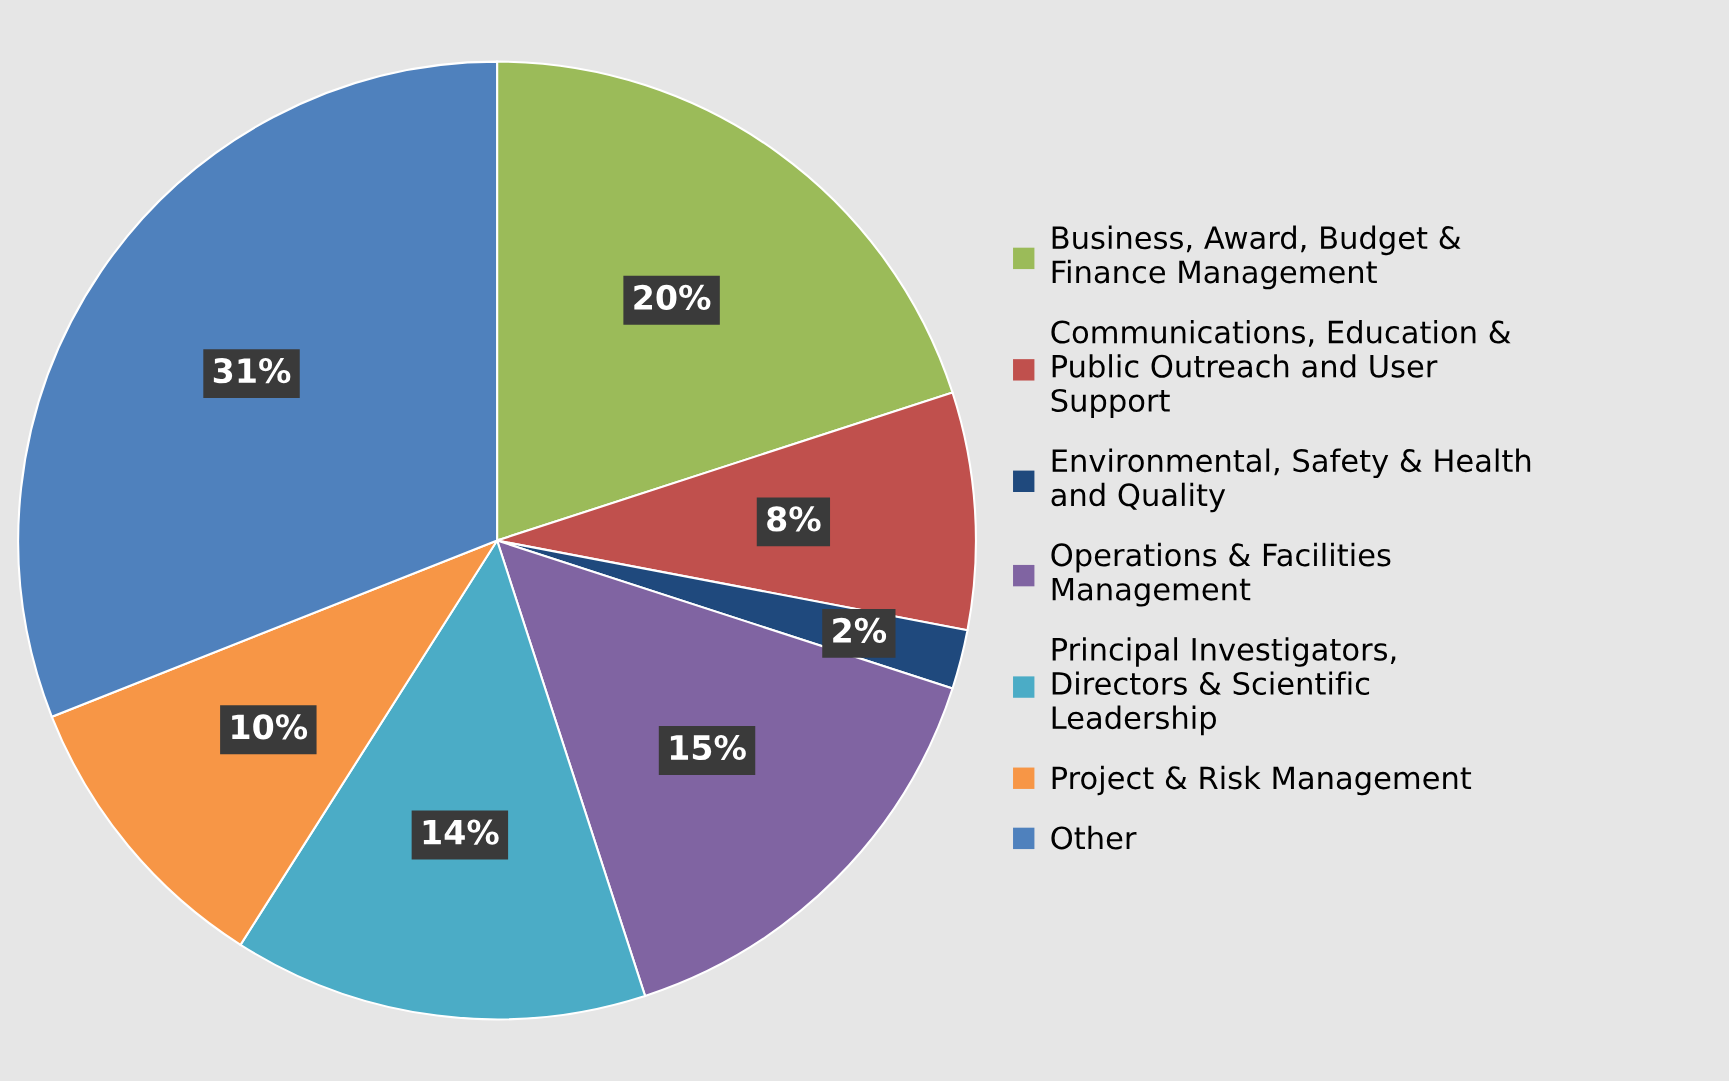  What do you see at coordinates (461, 832) in the screenshot?
I see `data-label: 14%` at bounding box center [461, 832].